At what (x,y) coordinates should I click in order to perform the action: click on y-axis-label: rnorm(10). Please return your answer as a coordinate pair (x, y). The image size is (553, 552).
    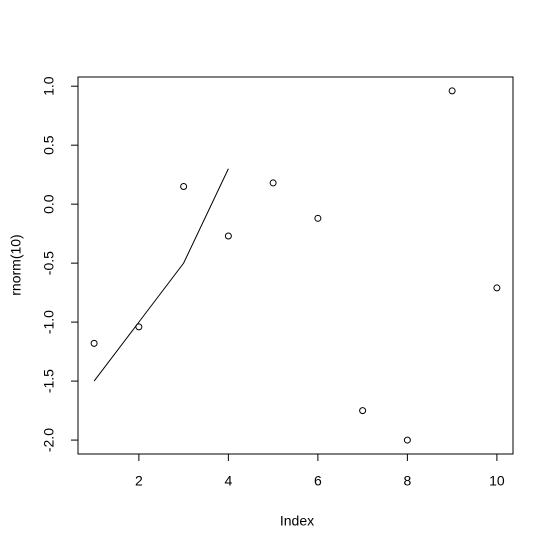
    Looking at the image, I should click on (16, 264).